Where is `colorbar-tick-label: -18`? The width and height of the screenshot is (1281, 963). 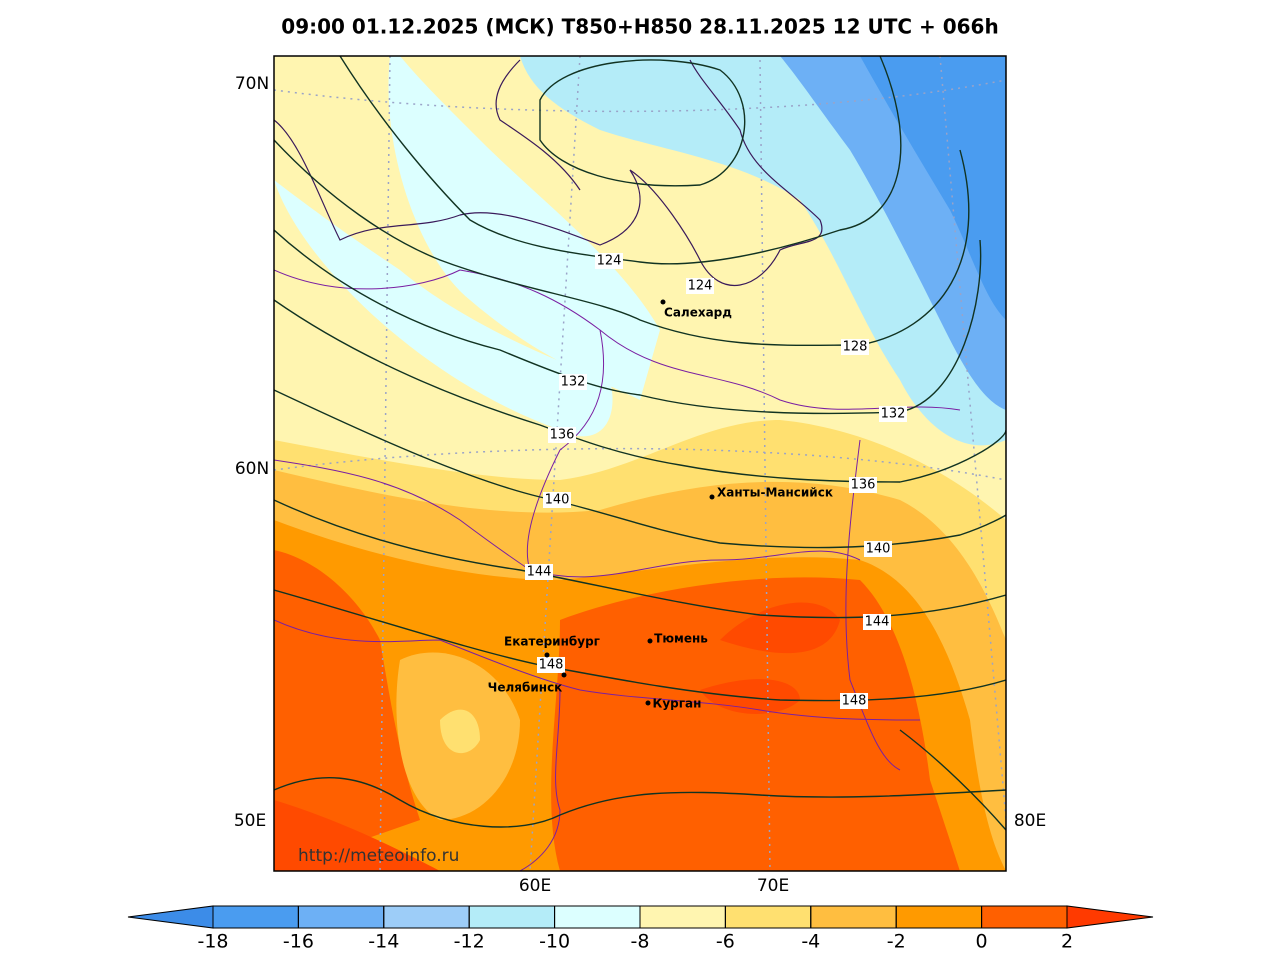 colorbar-tick-label: -18 is located at coordinates (212, 942).